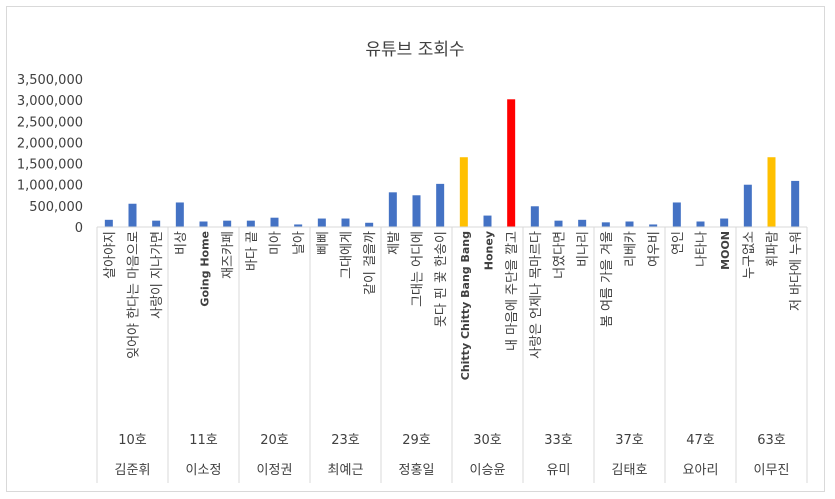  What do you see at coordinates (771, 440) in the screenshot?
I see `episode-label: 63호` at bounding box center [771, 440].